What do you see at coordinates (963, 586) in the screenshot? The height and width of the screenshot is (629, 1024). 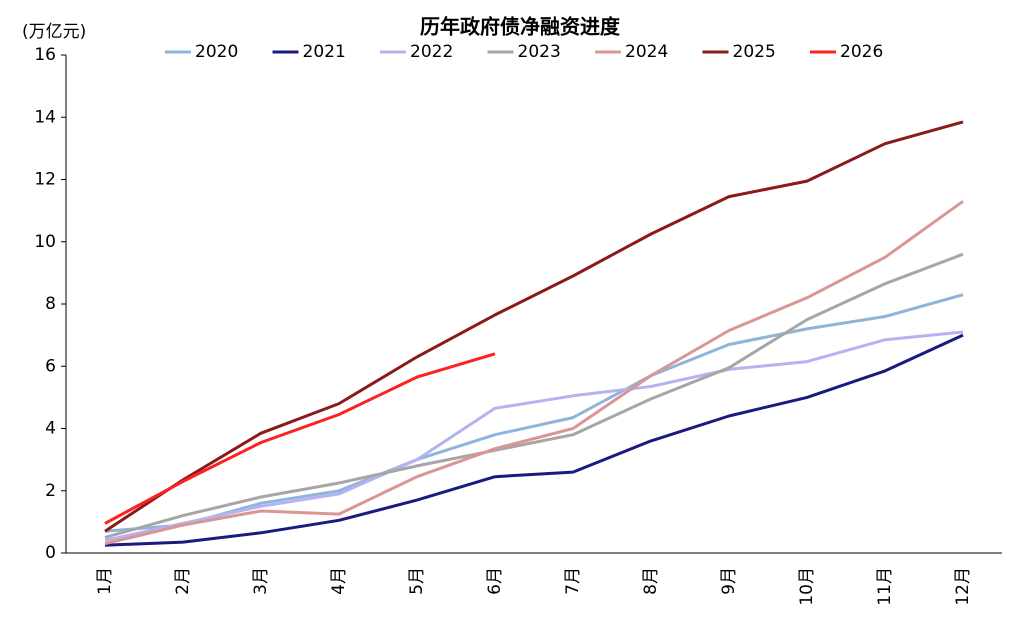 I see `x-tick-label: 12月` at bounding box center [963, 586].